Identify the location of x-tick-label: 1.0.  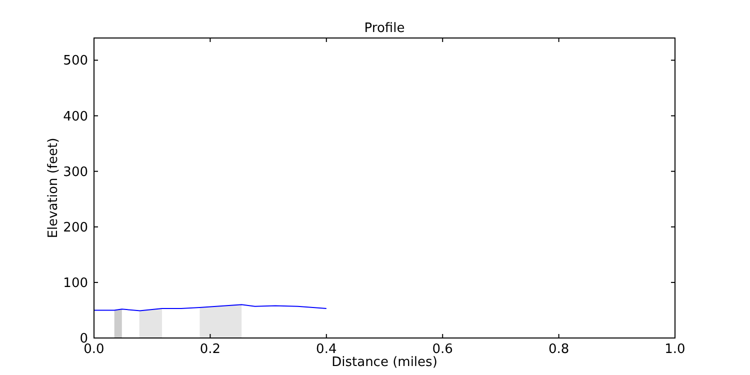
(675, 349).